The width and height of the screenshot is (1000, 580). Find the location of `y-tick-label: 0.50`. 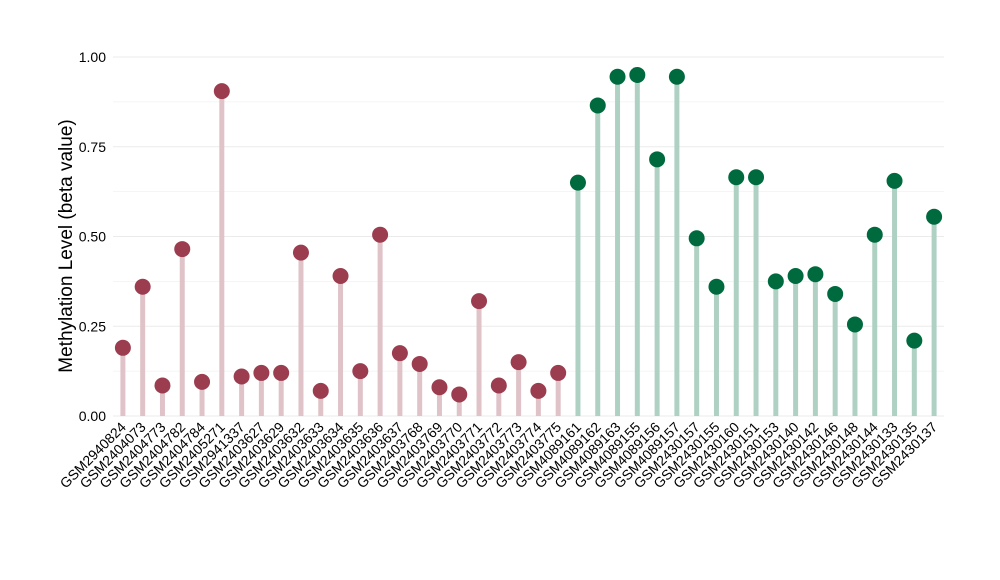

y-tick-label: 0.50 is located at coordinates (92, 237).